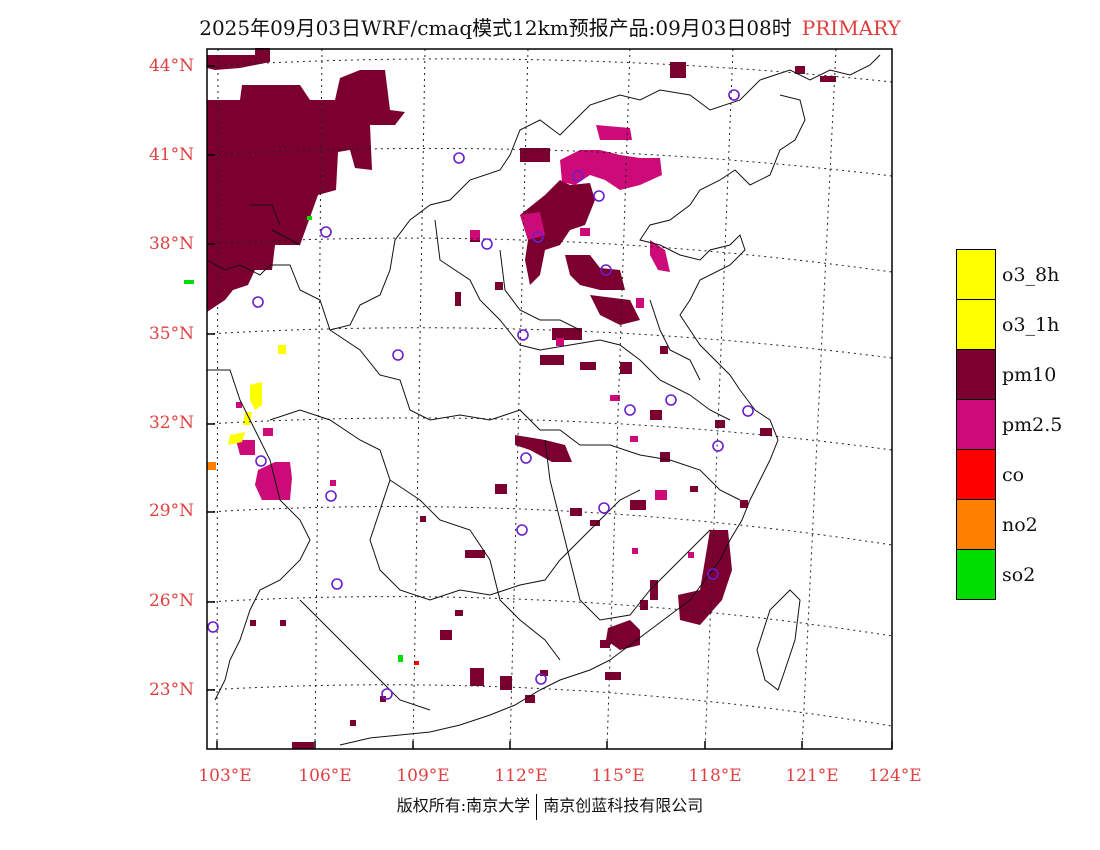 This screenshot has width=1100, height=850. Describe the element at coordinates (1013, 475) in the screenshot. I see `legend-label-co: co` at that location.